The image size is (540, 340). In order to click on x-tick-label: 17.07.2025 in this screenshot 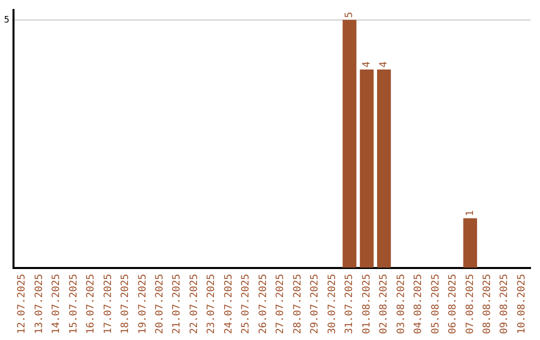, I will do `click(108, 304)`.